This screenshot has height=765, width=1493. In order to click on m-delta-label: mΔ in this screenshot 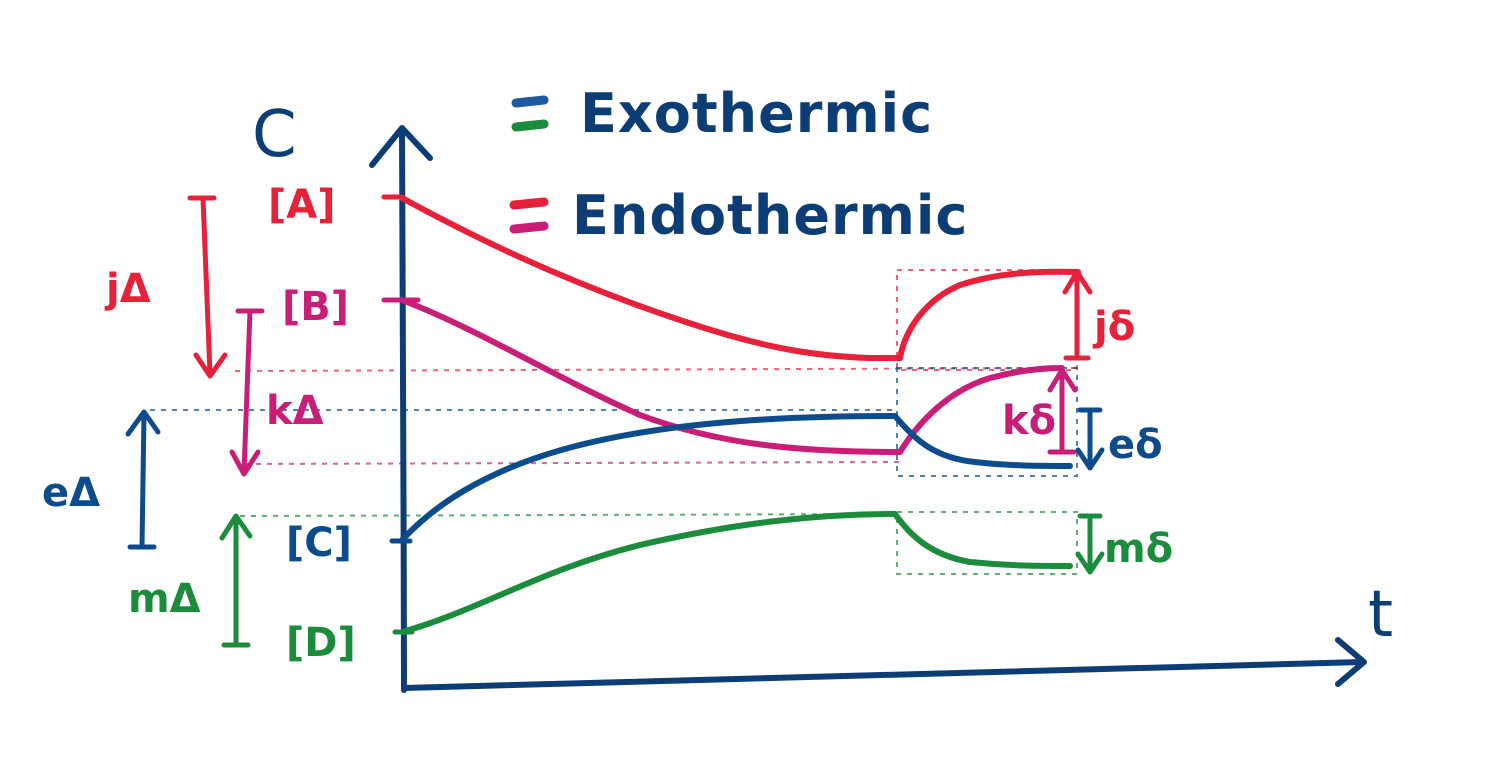, I will do `click(164, 599)`.